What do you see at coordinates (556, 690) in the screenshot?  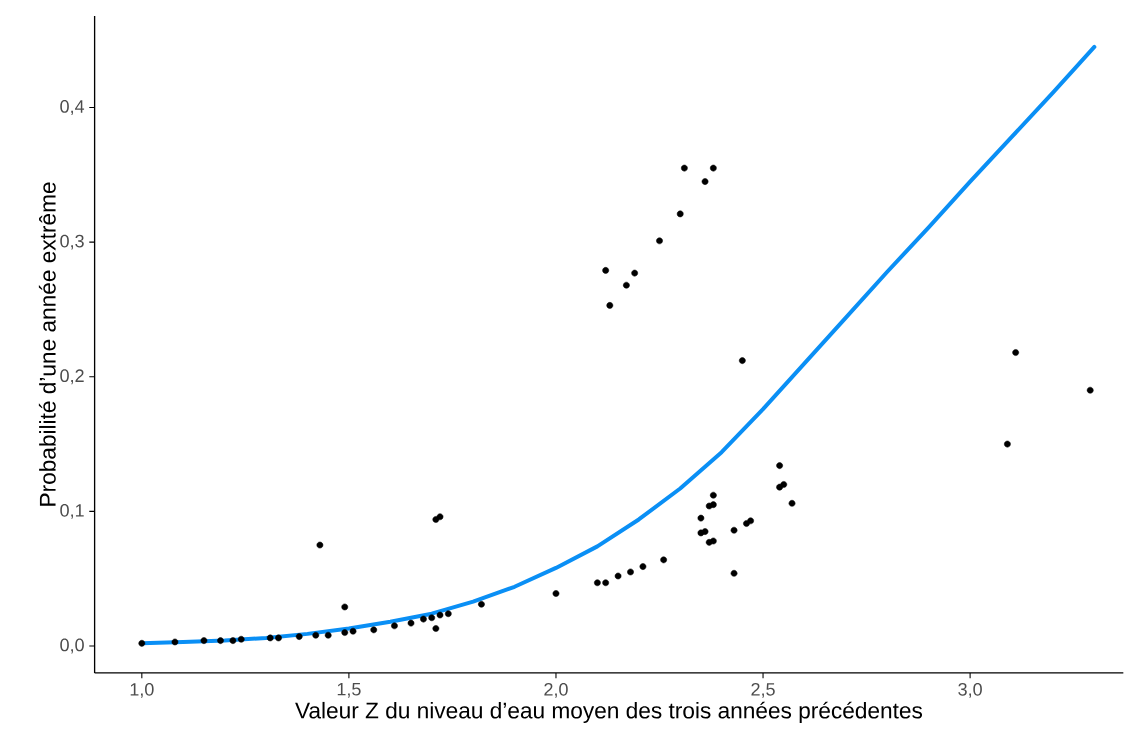 I see `x-tick-label: 2,0` at bounding box center [556, 690].